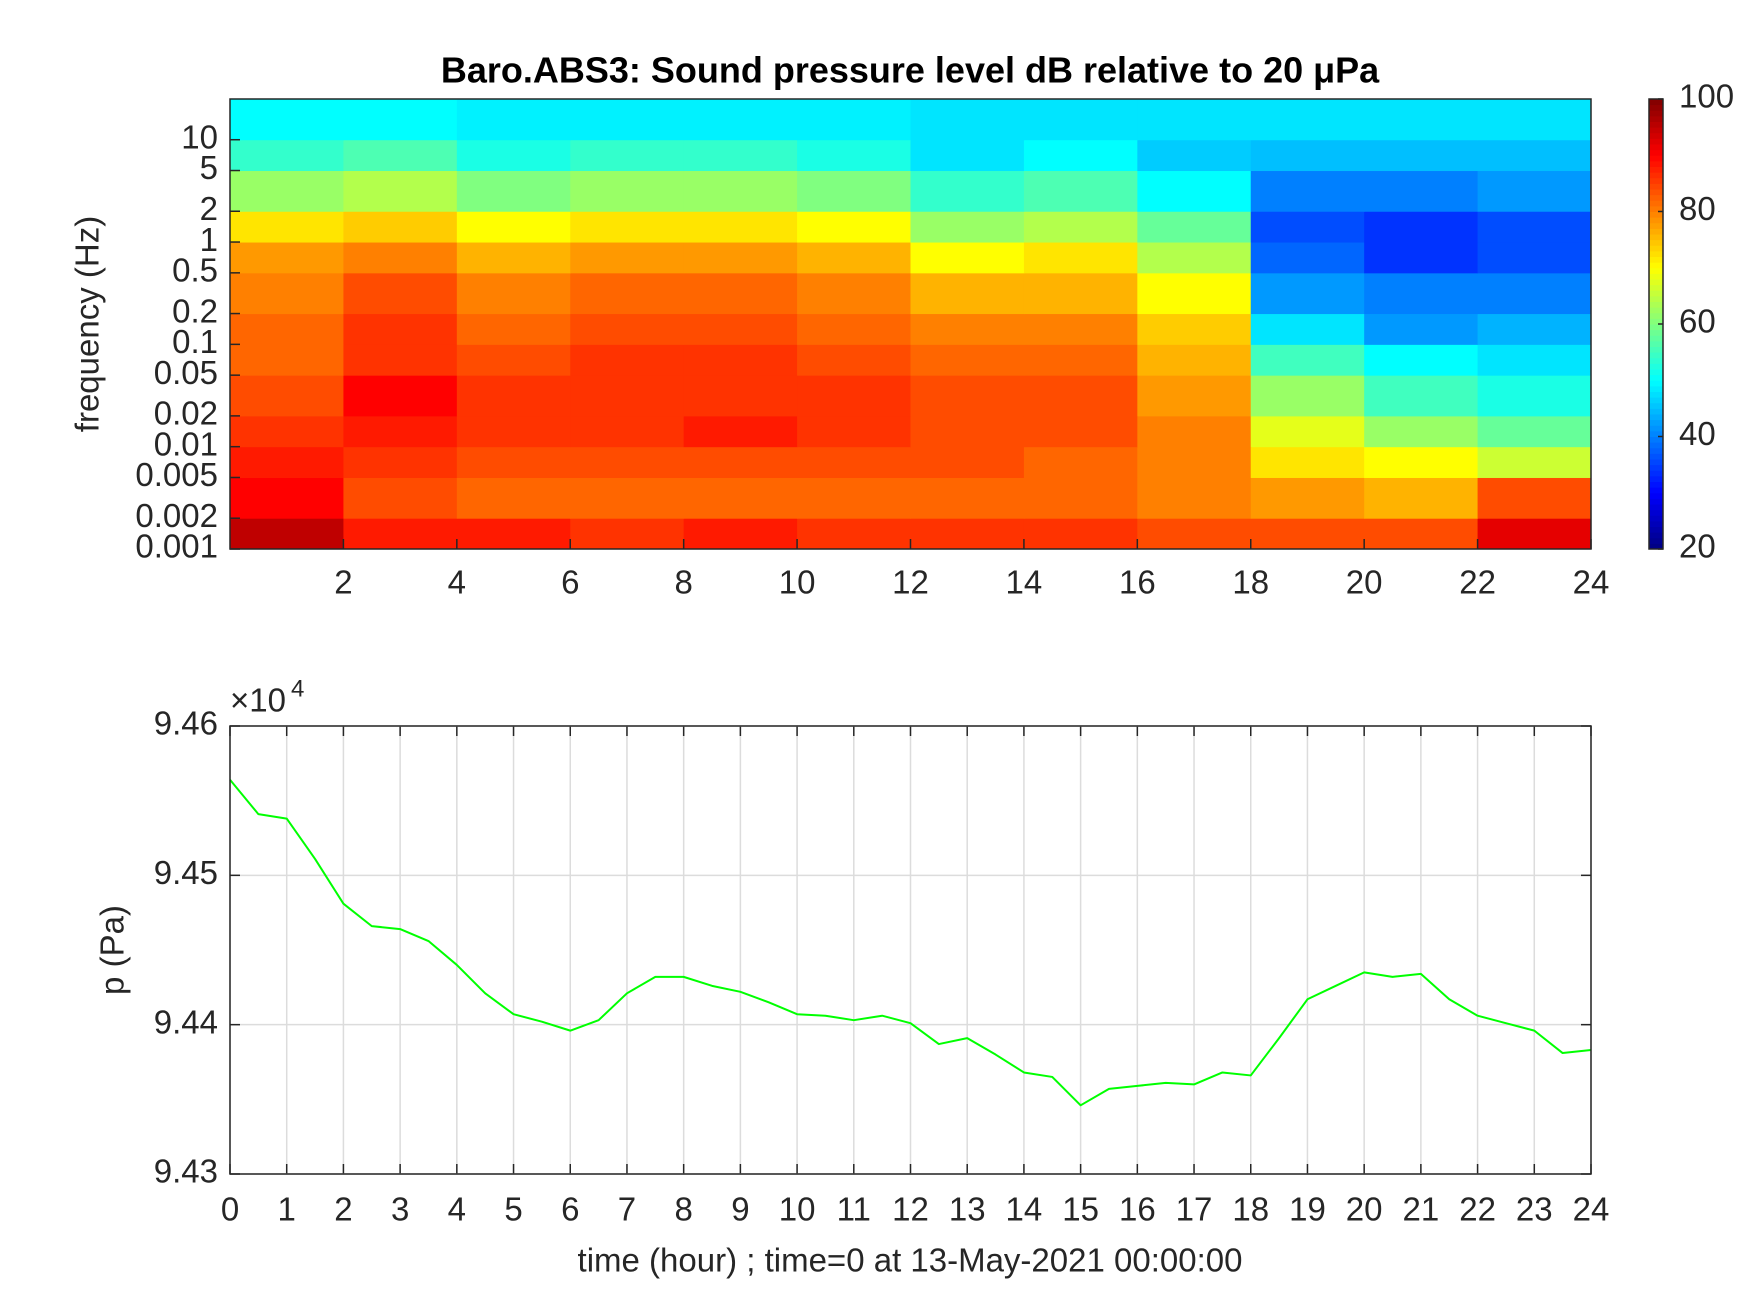 The image size is (1750, 1313). I want to click on x-tick-label: 10, so click(797, 582).